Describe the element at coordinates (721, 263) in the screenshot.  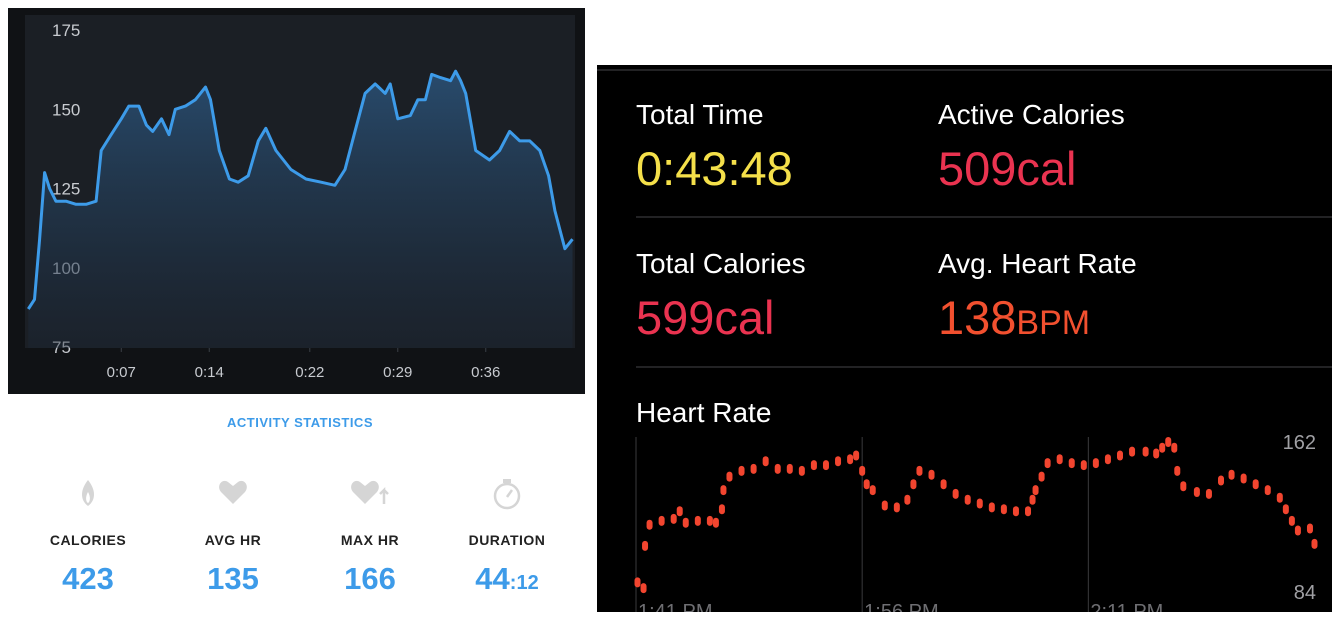
I see `metric-label: Total Calories` at that location.